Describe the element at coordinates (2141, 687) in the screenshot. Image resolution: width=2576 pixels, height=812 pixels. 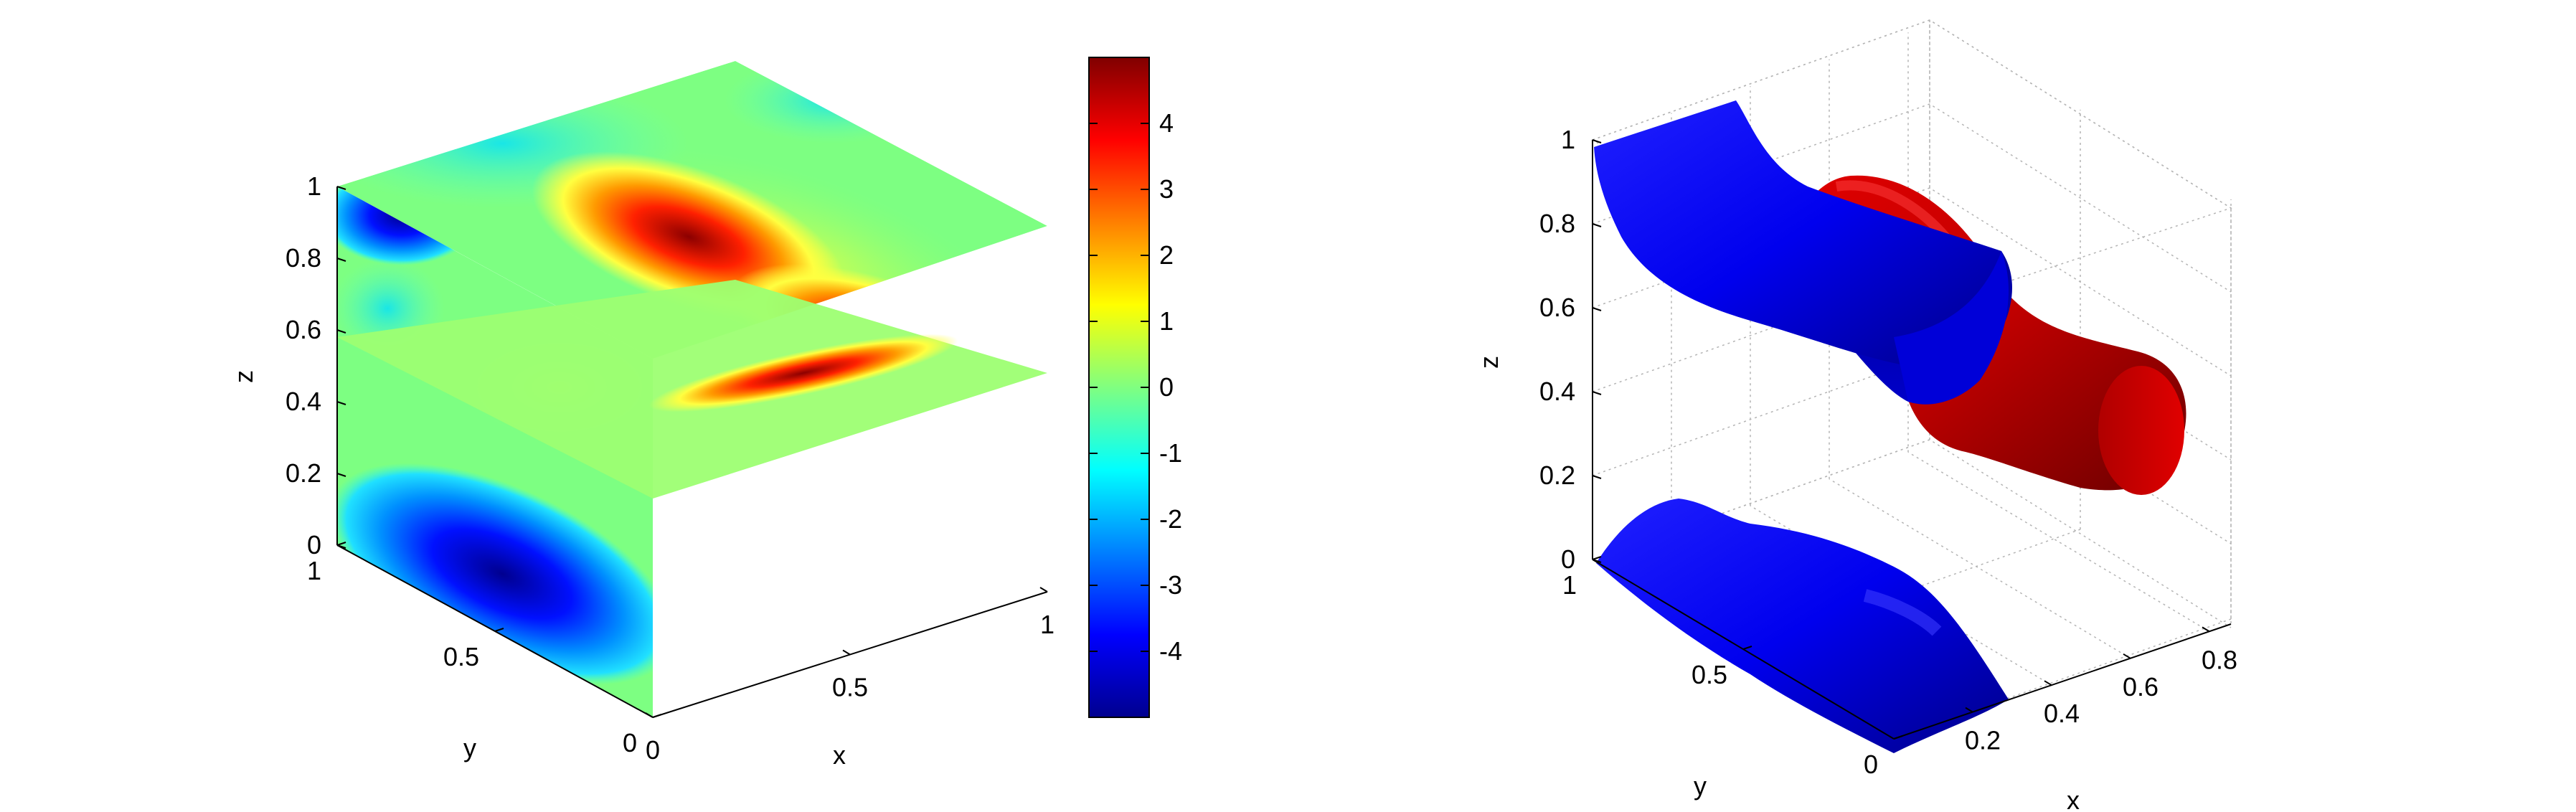
I see `iso-x-tick-label: 0.6` at that location.